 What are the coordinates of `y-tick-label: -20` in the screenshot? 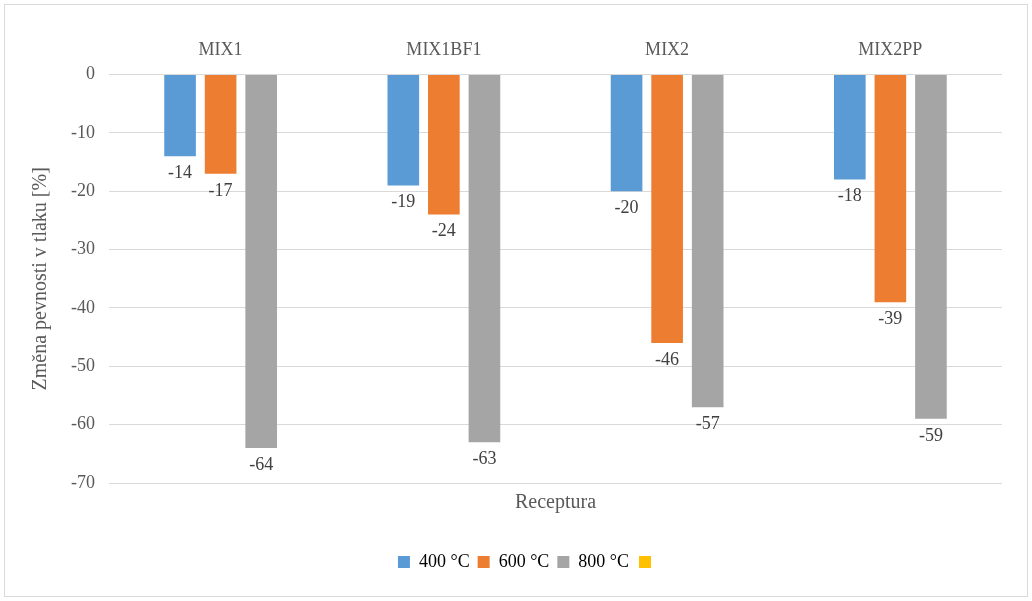 It's located at (82, 190).